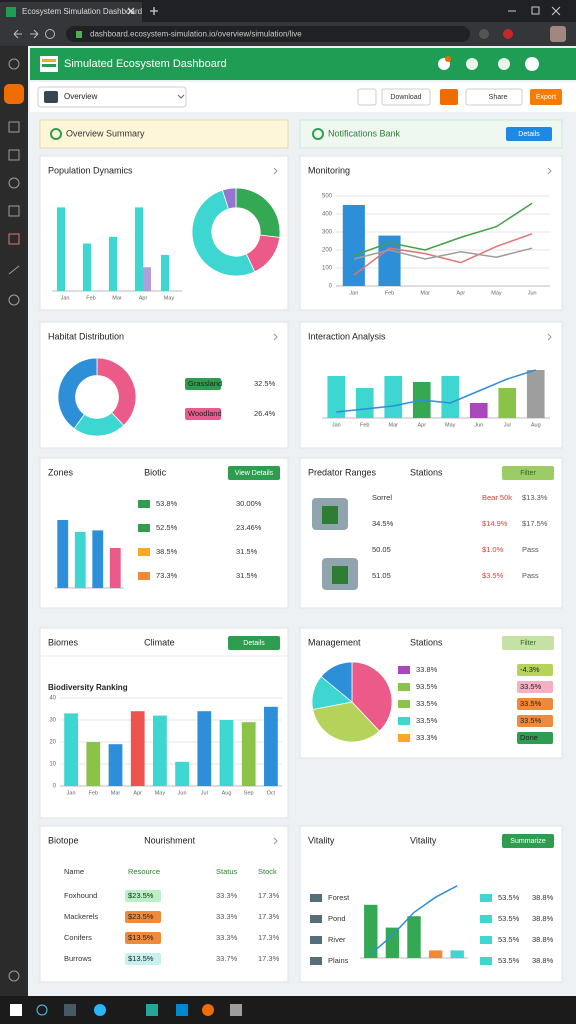 The image size is (576, 1024). What do you see at coordinates (205, 413) in the screenshot?
I see `cell: Woodland` at bounding box center [205, 413].